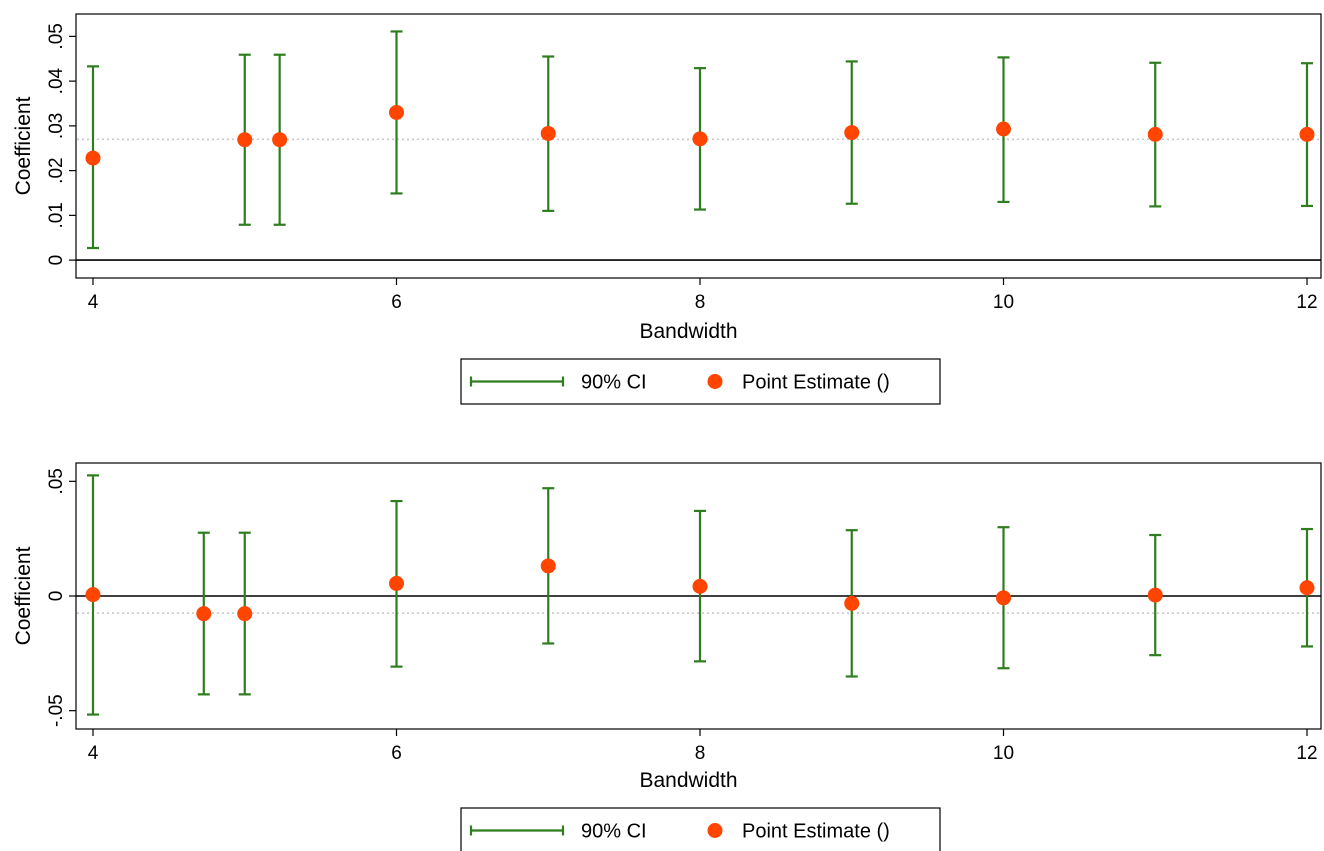 The width and height of the screenshot is (1324, 851). Describe the element at coordinates (56, 215) in the screenshot. I see `y-tick-label: .01` at that location.